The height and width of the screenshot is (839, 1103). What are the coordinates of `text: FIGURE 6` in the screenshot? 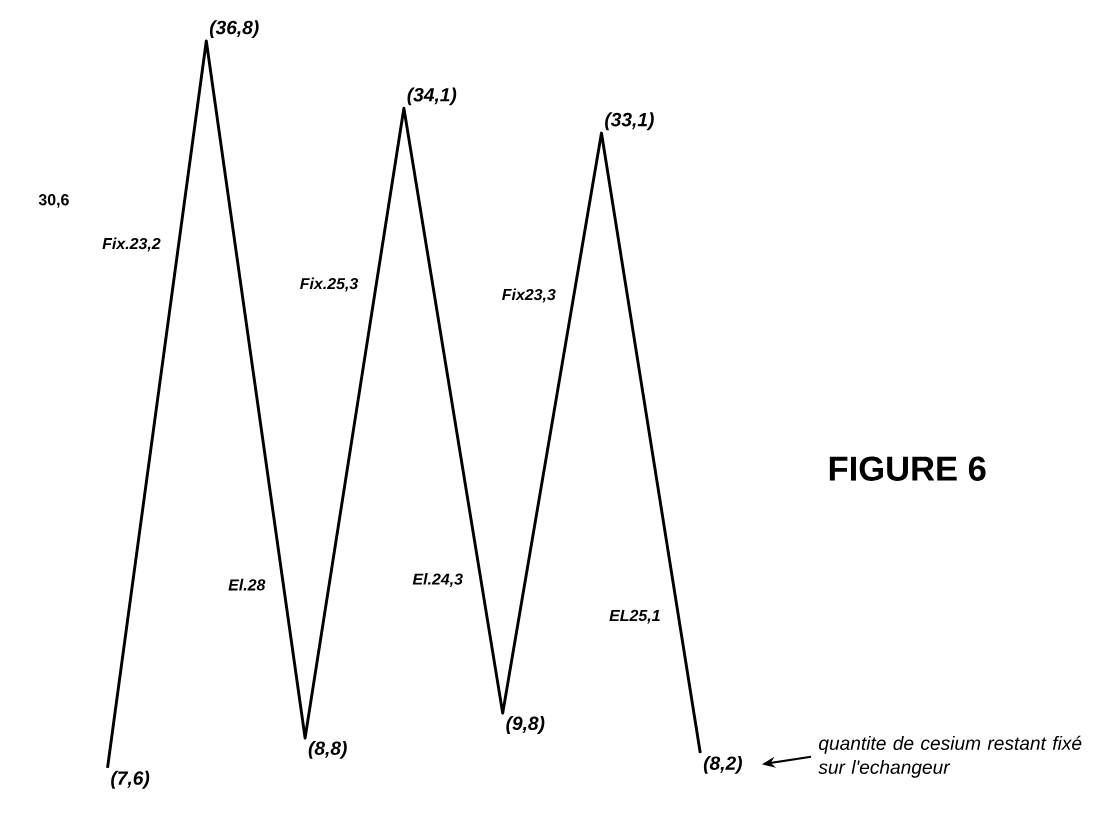 It's located at (907, 468).